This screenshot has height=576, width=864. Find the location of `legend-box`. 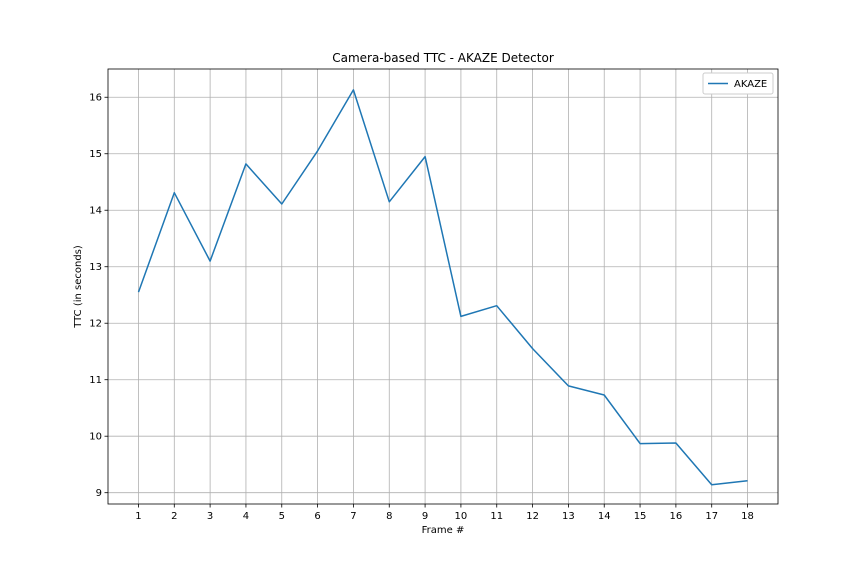

legend-box is located at coordinates (738, 83).